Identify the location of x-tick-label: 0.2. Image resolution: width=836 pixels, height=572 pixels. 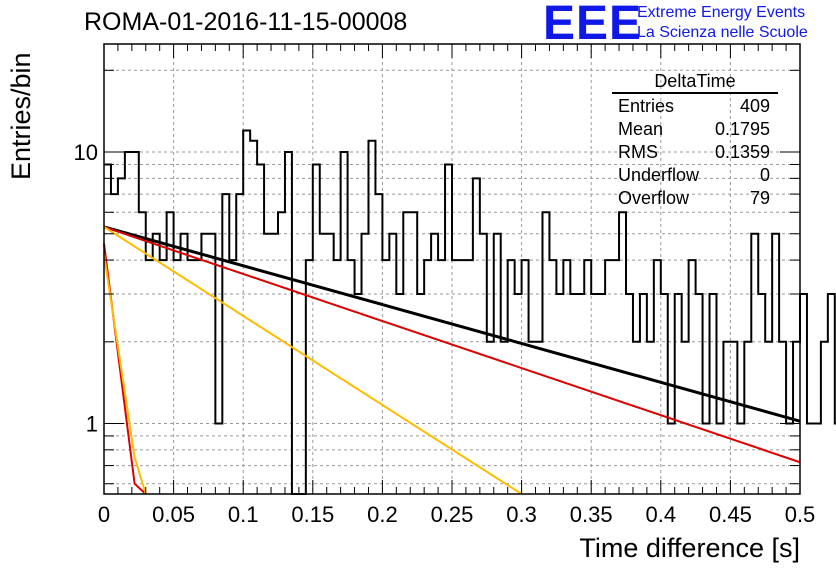
(382, 514).